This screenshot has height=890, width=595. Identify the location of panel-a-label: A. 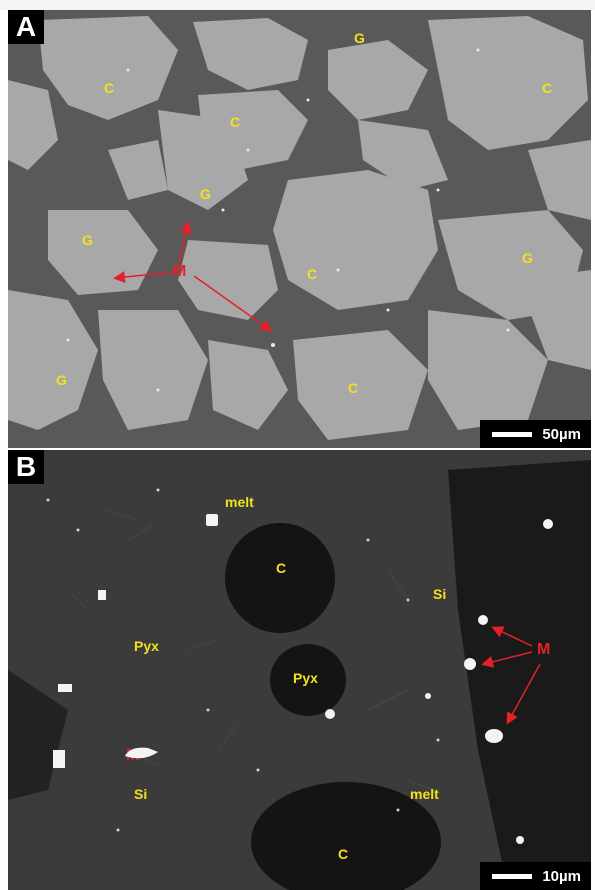
(26, 27).